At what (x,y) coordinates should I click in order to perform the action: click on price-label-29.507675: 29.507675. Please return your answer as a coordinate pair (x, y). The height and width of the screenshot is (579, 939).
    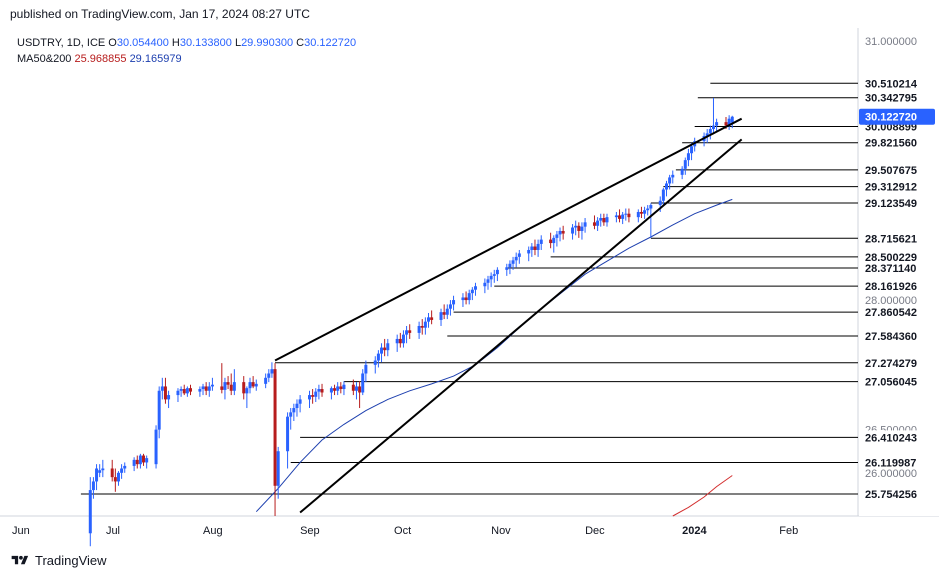
    Looking at the image, I should click on (896, 169).